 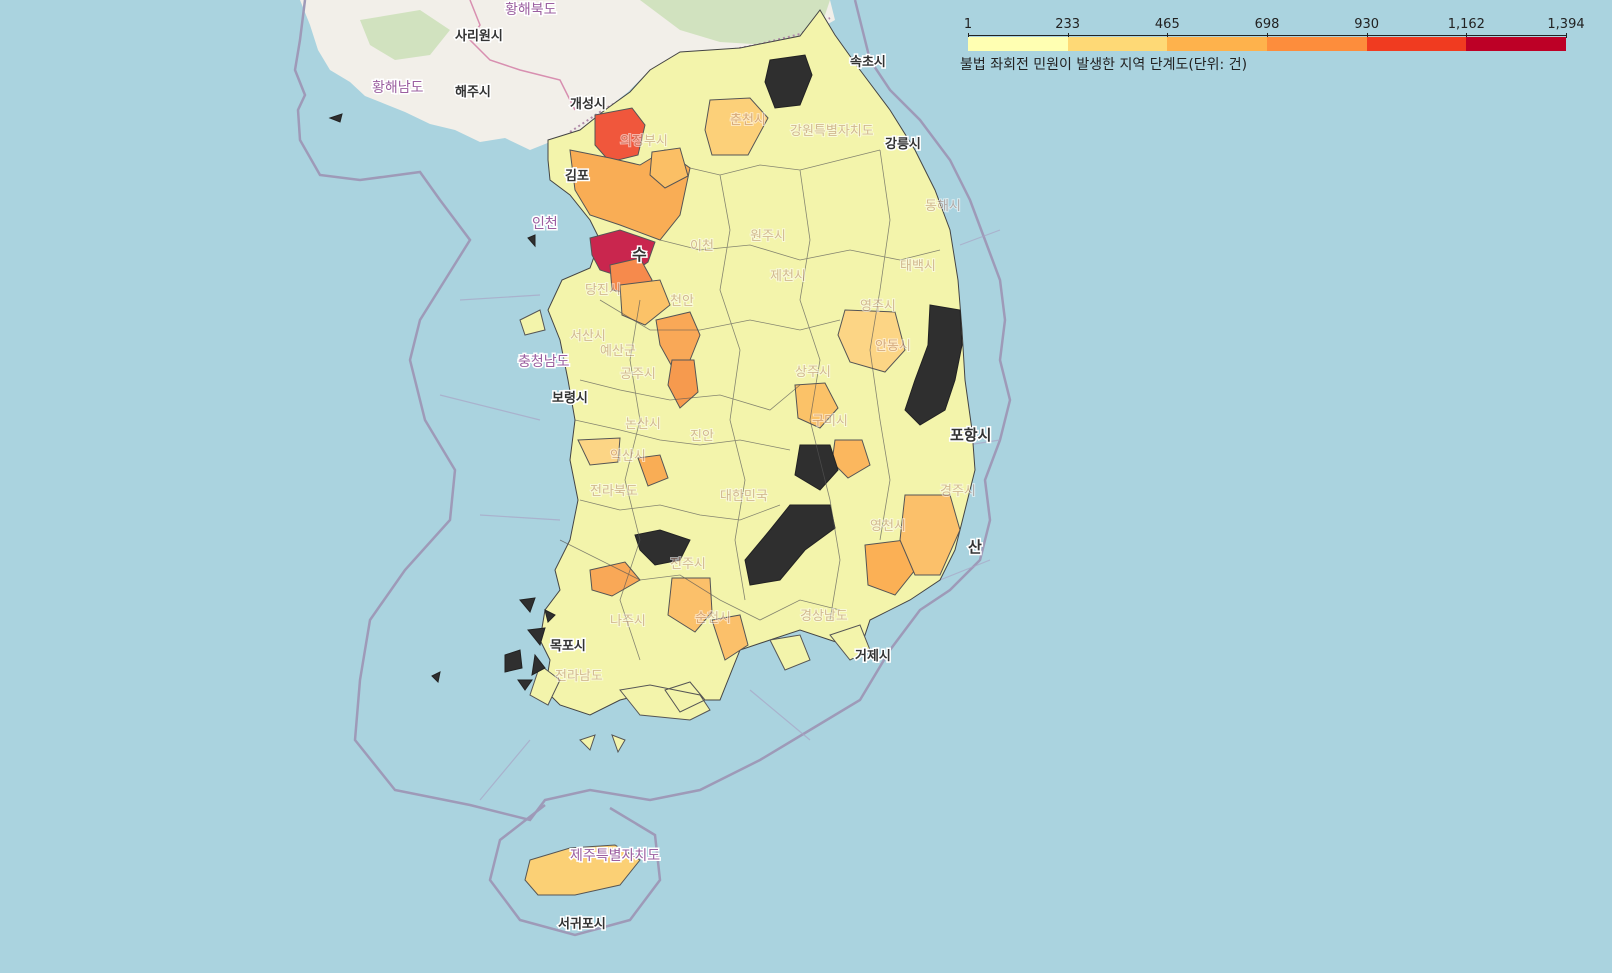 I want to click on legend-tick-label: 465, so click(x=1167, y=24).